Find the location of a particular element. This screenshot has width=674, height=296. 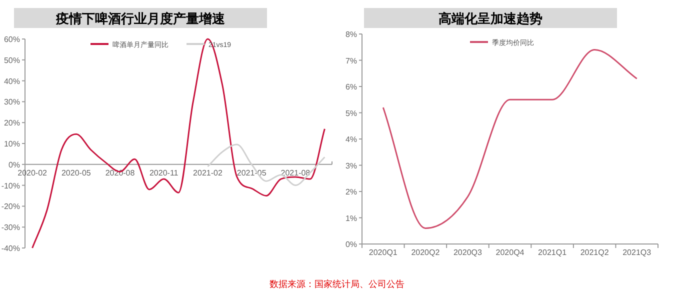

x-tick-label: 2021-05 is located at coordinates (251, 173).